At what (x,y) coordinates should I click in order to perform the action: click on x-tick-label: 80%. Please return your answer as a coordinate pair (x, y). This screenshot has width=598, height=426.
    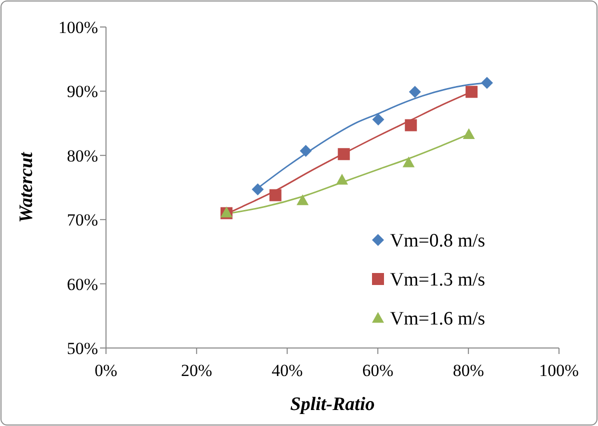
    Looking at the image, I should click on (468, 370).